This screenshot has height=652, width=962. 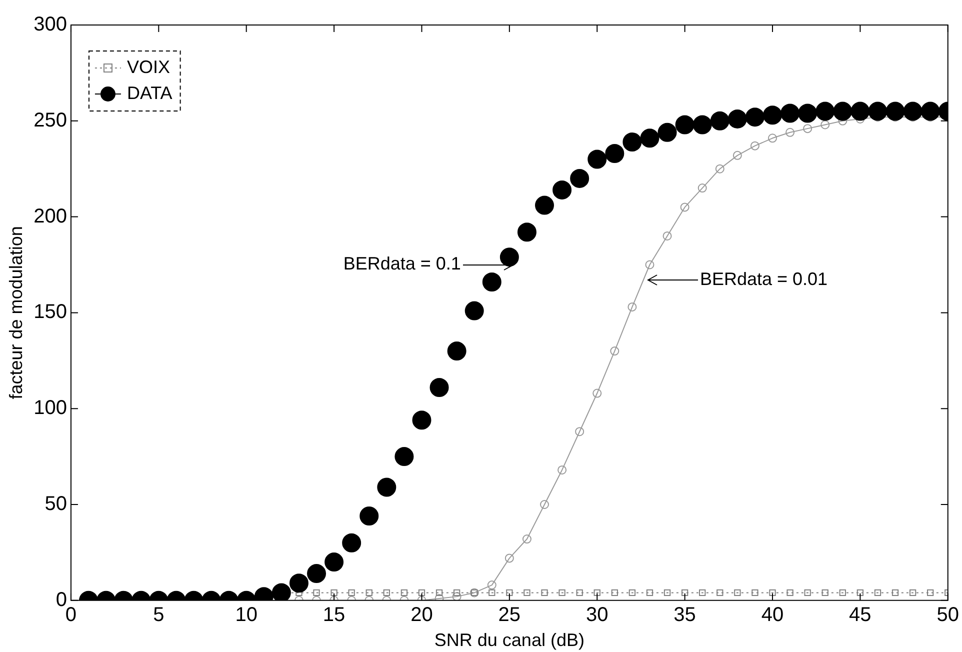 I want to click on y-tick-label: 100, so click(x=50, y=408).